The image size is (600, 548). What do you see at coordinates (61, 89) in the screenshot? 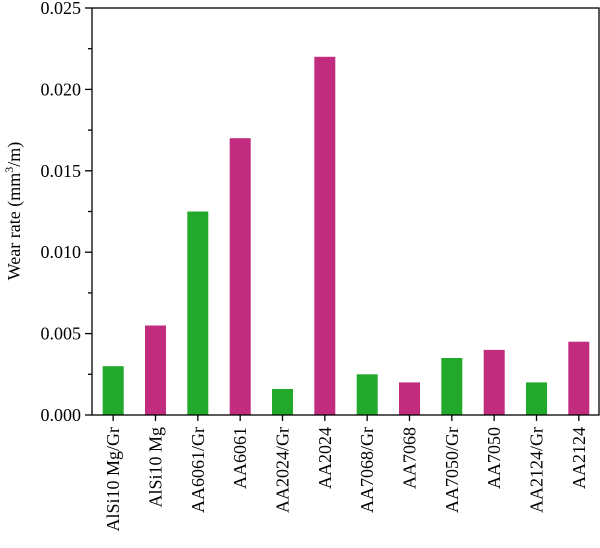
I see `y-tick-label: 0.020` at bounding box center [61, 89].